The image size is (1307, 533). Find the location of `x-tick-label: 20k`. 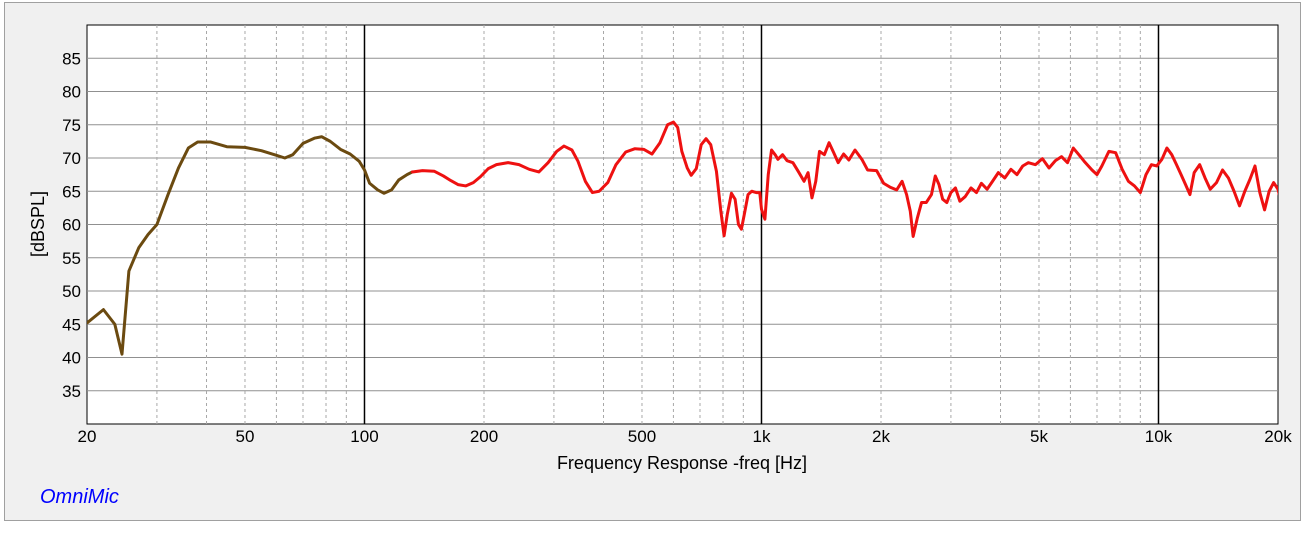

x-tick-label: 20k is located at coordinates (1278, 436).